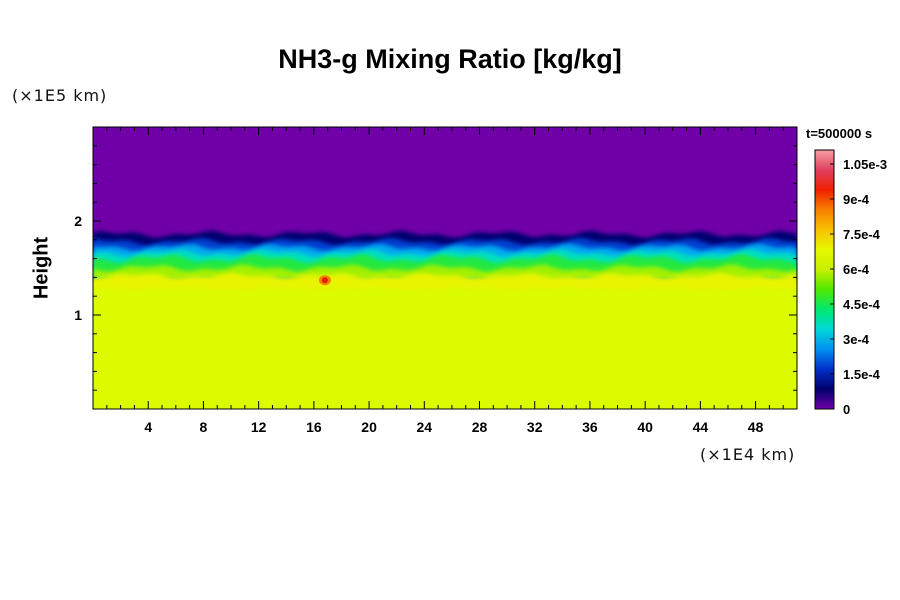 The width and height of the screenshot is (900, 600). Describe the element at coordinates (856, 339) in the screenshot. I see `colorbar-tick-label: 3e-4` at that location.